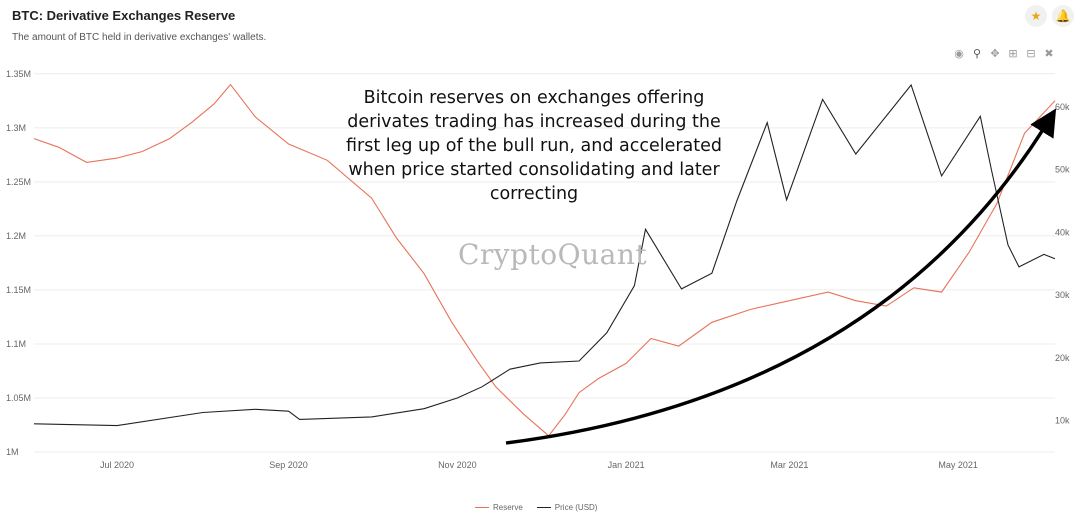 The width and height of the screenshot is (1080, 525). What do you see at coordinates (1062, 295) in the screenshot?
I see `right-tick-label: 30k` at bounding box center [1062, 295].